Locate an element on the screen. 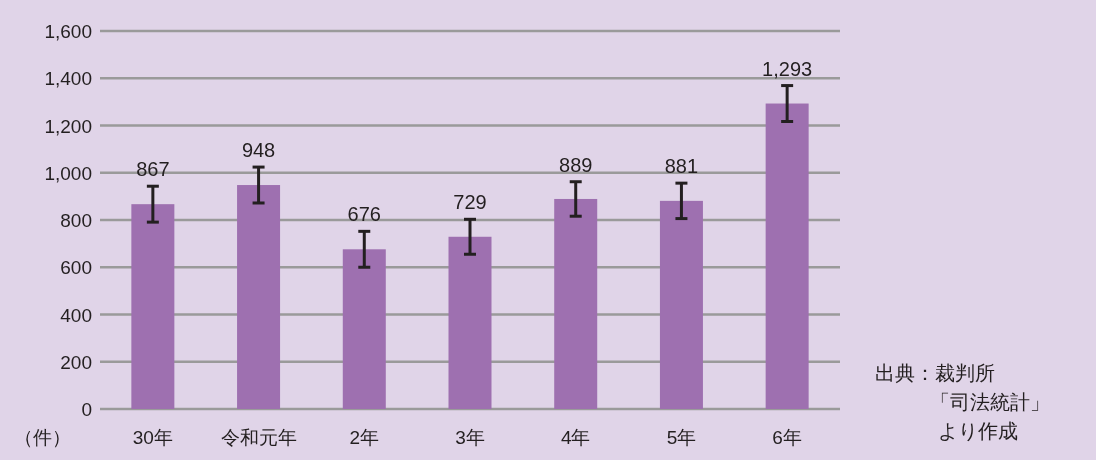 The height and width of the screenshot is (460, 1096). data-label: 881 is located at coordinates (681, 166).